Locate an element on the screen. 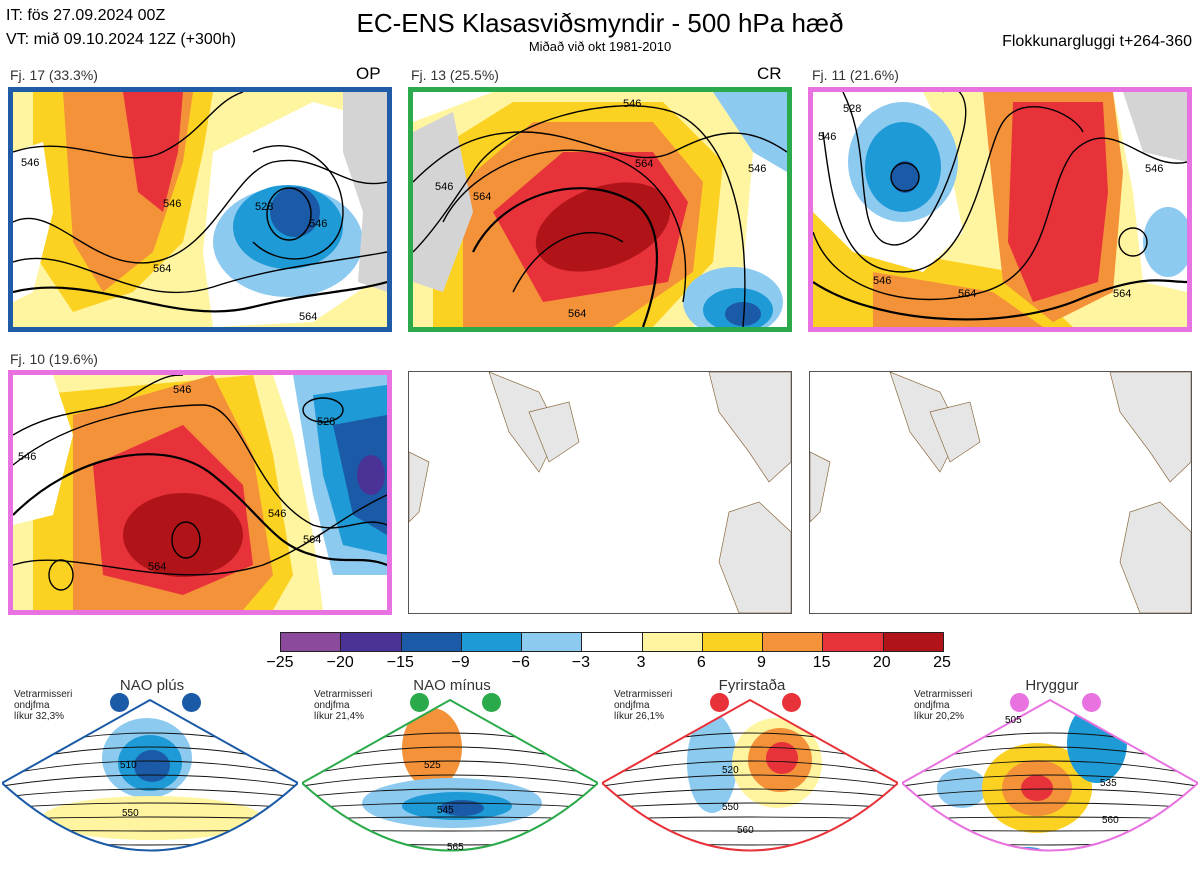 The width and height of the screenshot is (1200, 871). cluster-3-map: 528 546 546 564 546 564 is located at coordinates (1000, 209).